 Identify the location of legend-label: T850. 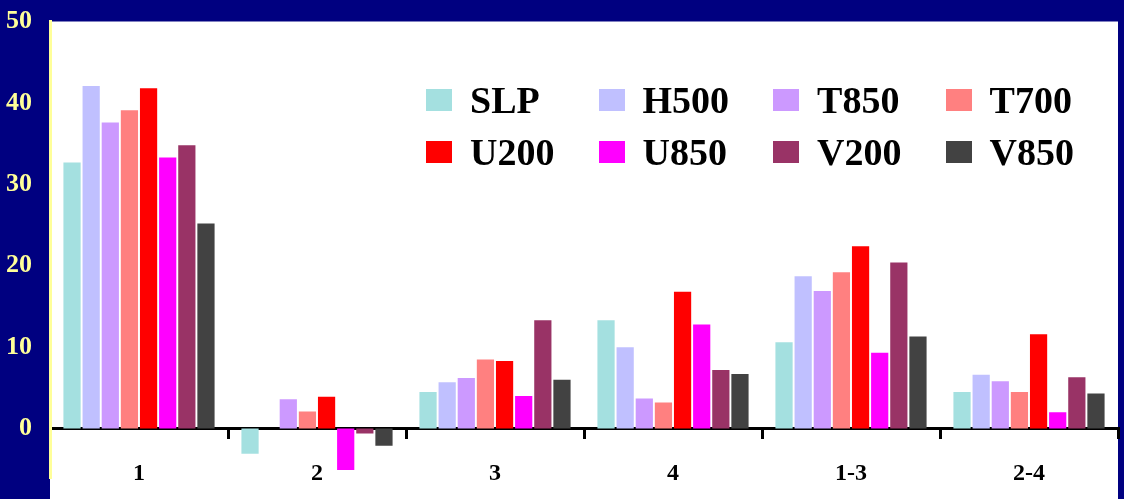
(858, 100).